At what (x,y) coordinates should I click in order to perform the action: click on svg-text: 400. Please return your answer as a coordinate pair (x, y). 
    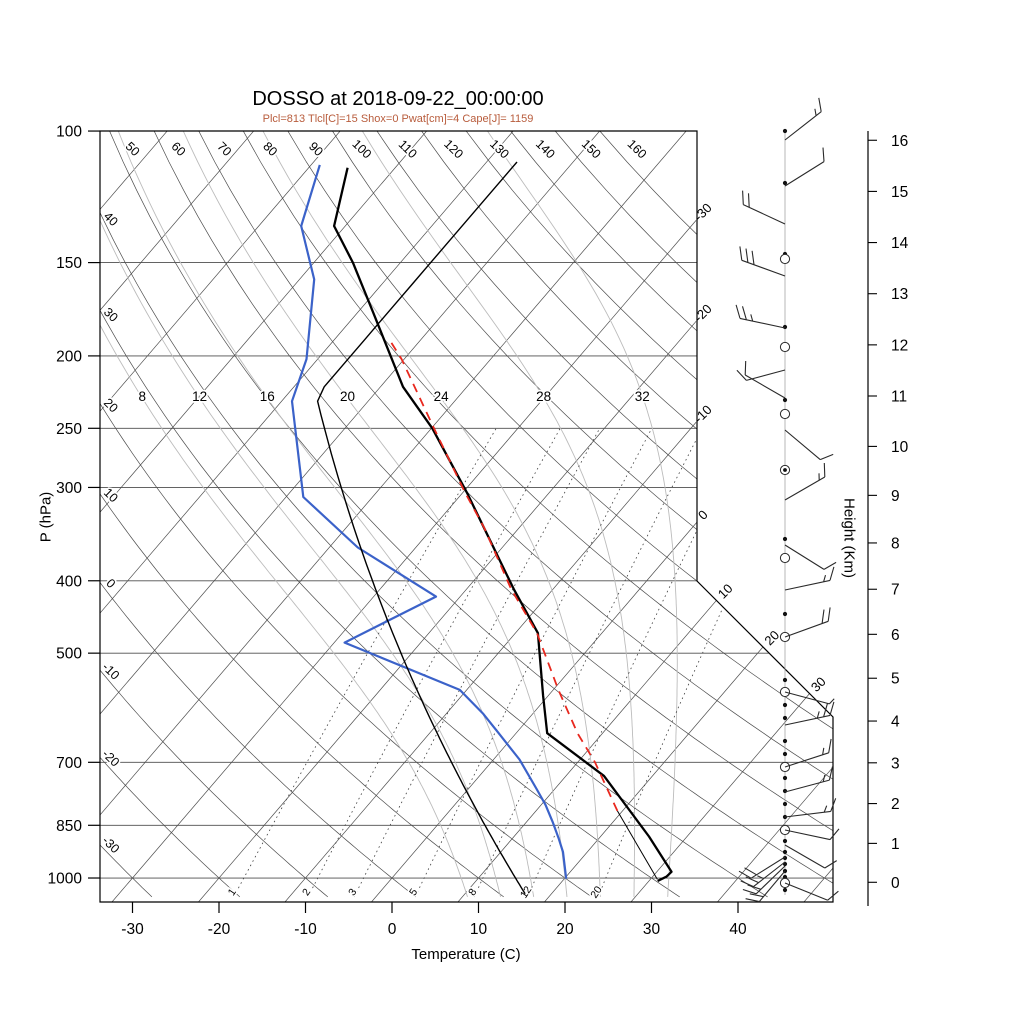
    Looking at the image, I should click on (69, 581).